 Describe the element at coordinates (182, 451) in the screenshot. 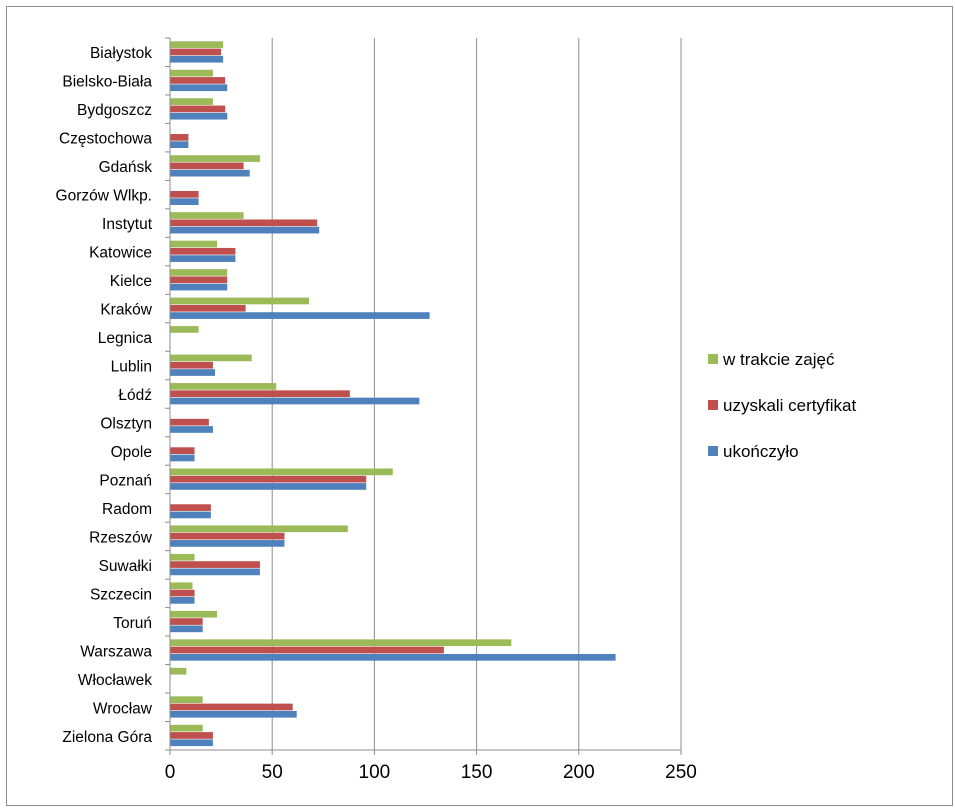

I see `bar-uzyskali-certyfikat-opole` at that location.